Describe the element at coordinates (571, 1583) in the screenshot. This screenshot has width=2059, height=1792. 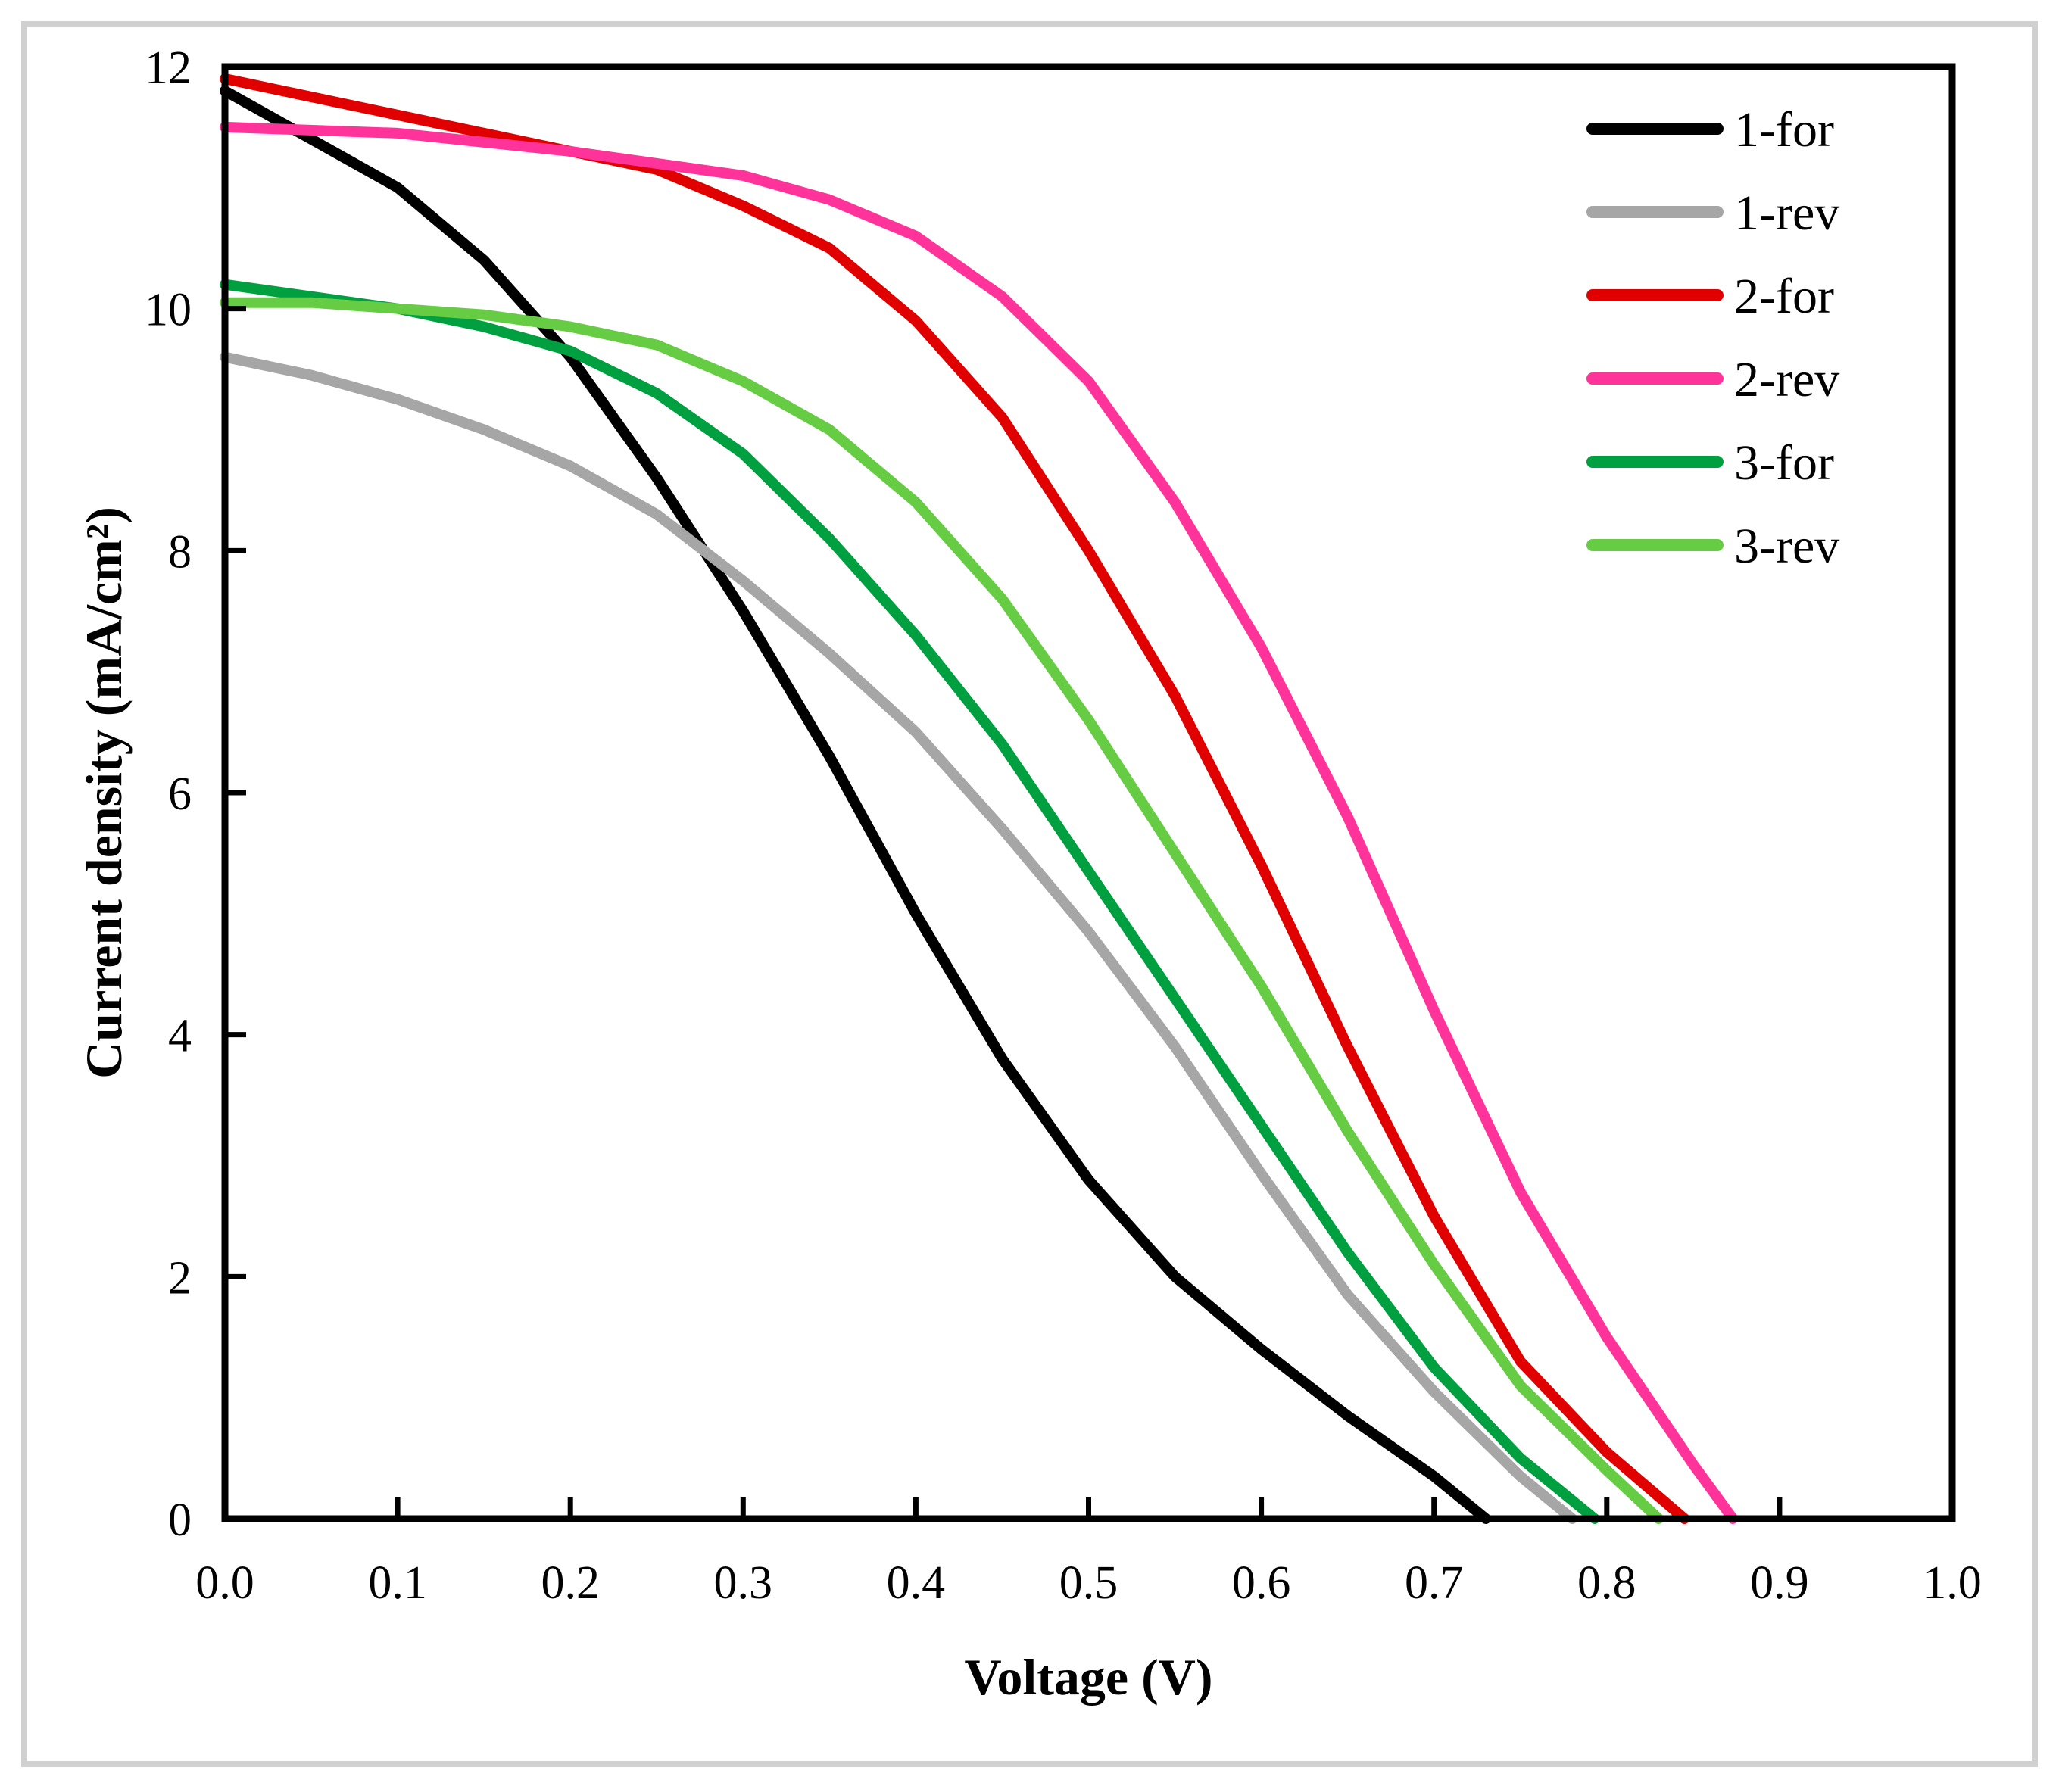
I see `x-tick-label-0-2: 0.2` at that location.